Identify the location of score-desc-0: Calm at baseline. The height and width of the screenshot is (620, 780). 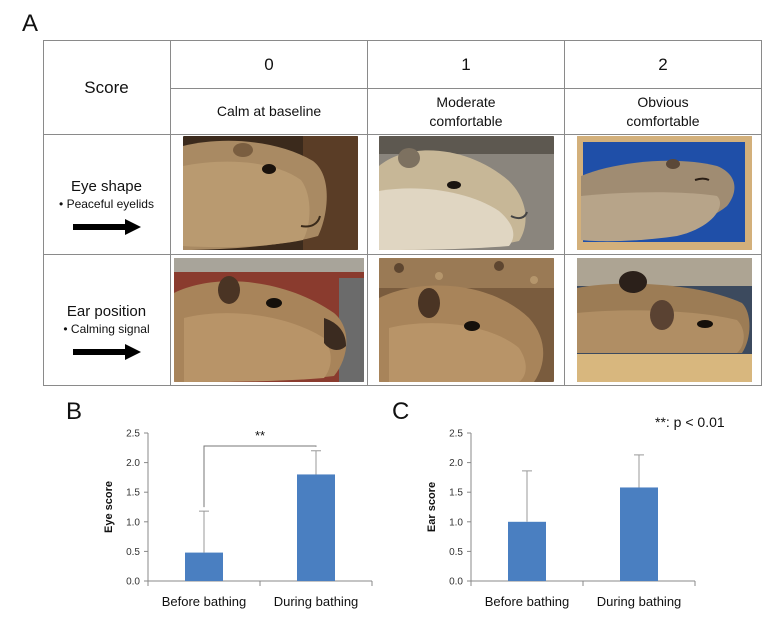
(269, 111).